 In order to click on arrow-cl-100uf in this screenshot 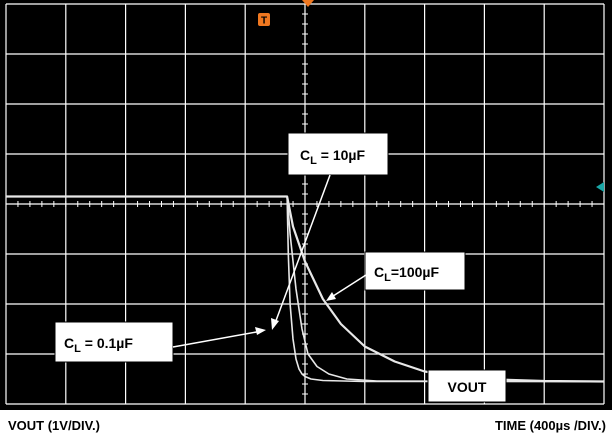, I will do `click(348, 286)`.